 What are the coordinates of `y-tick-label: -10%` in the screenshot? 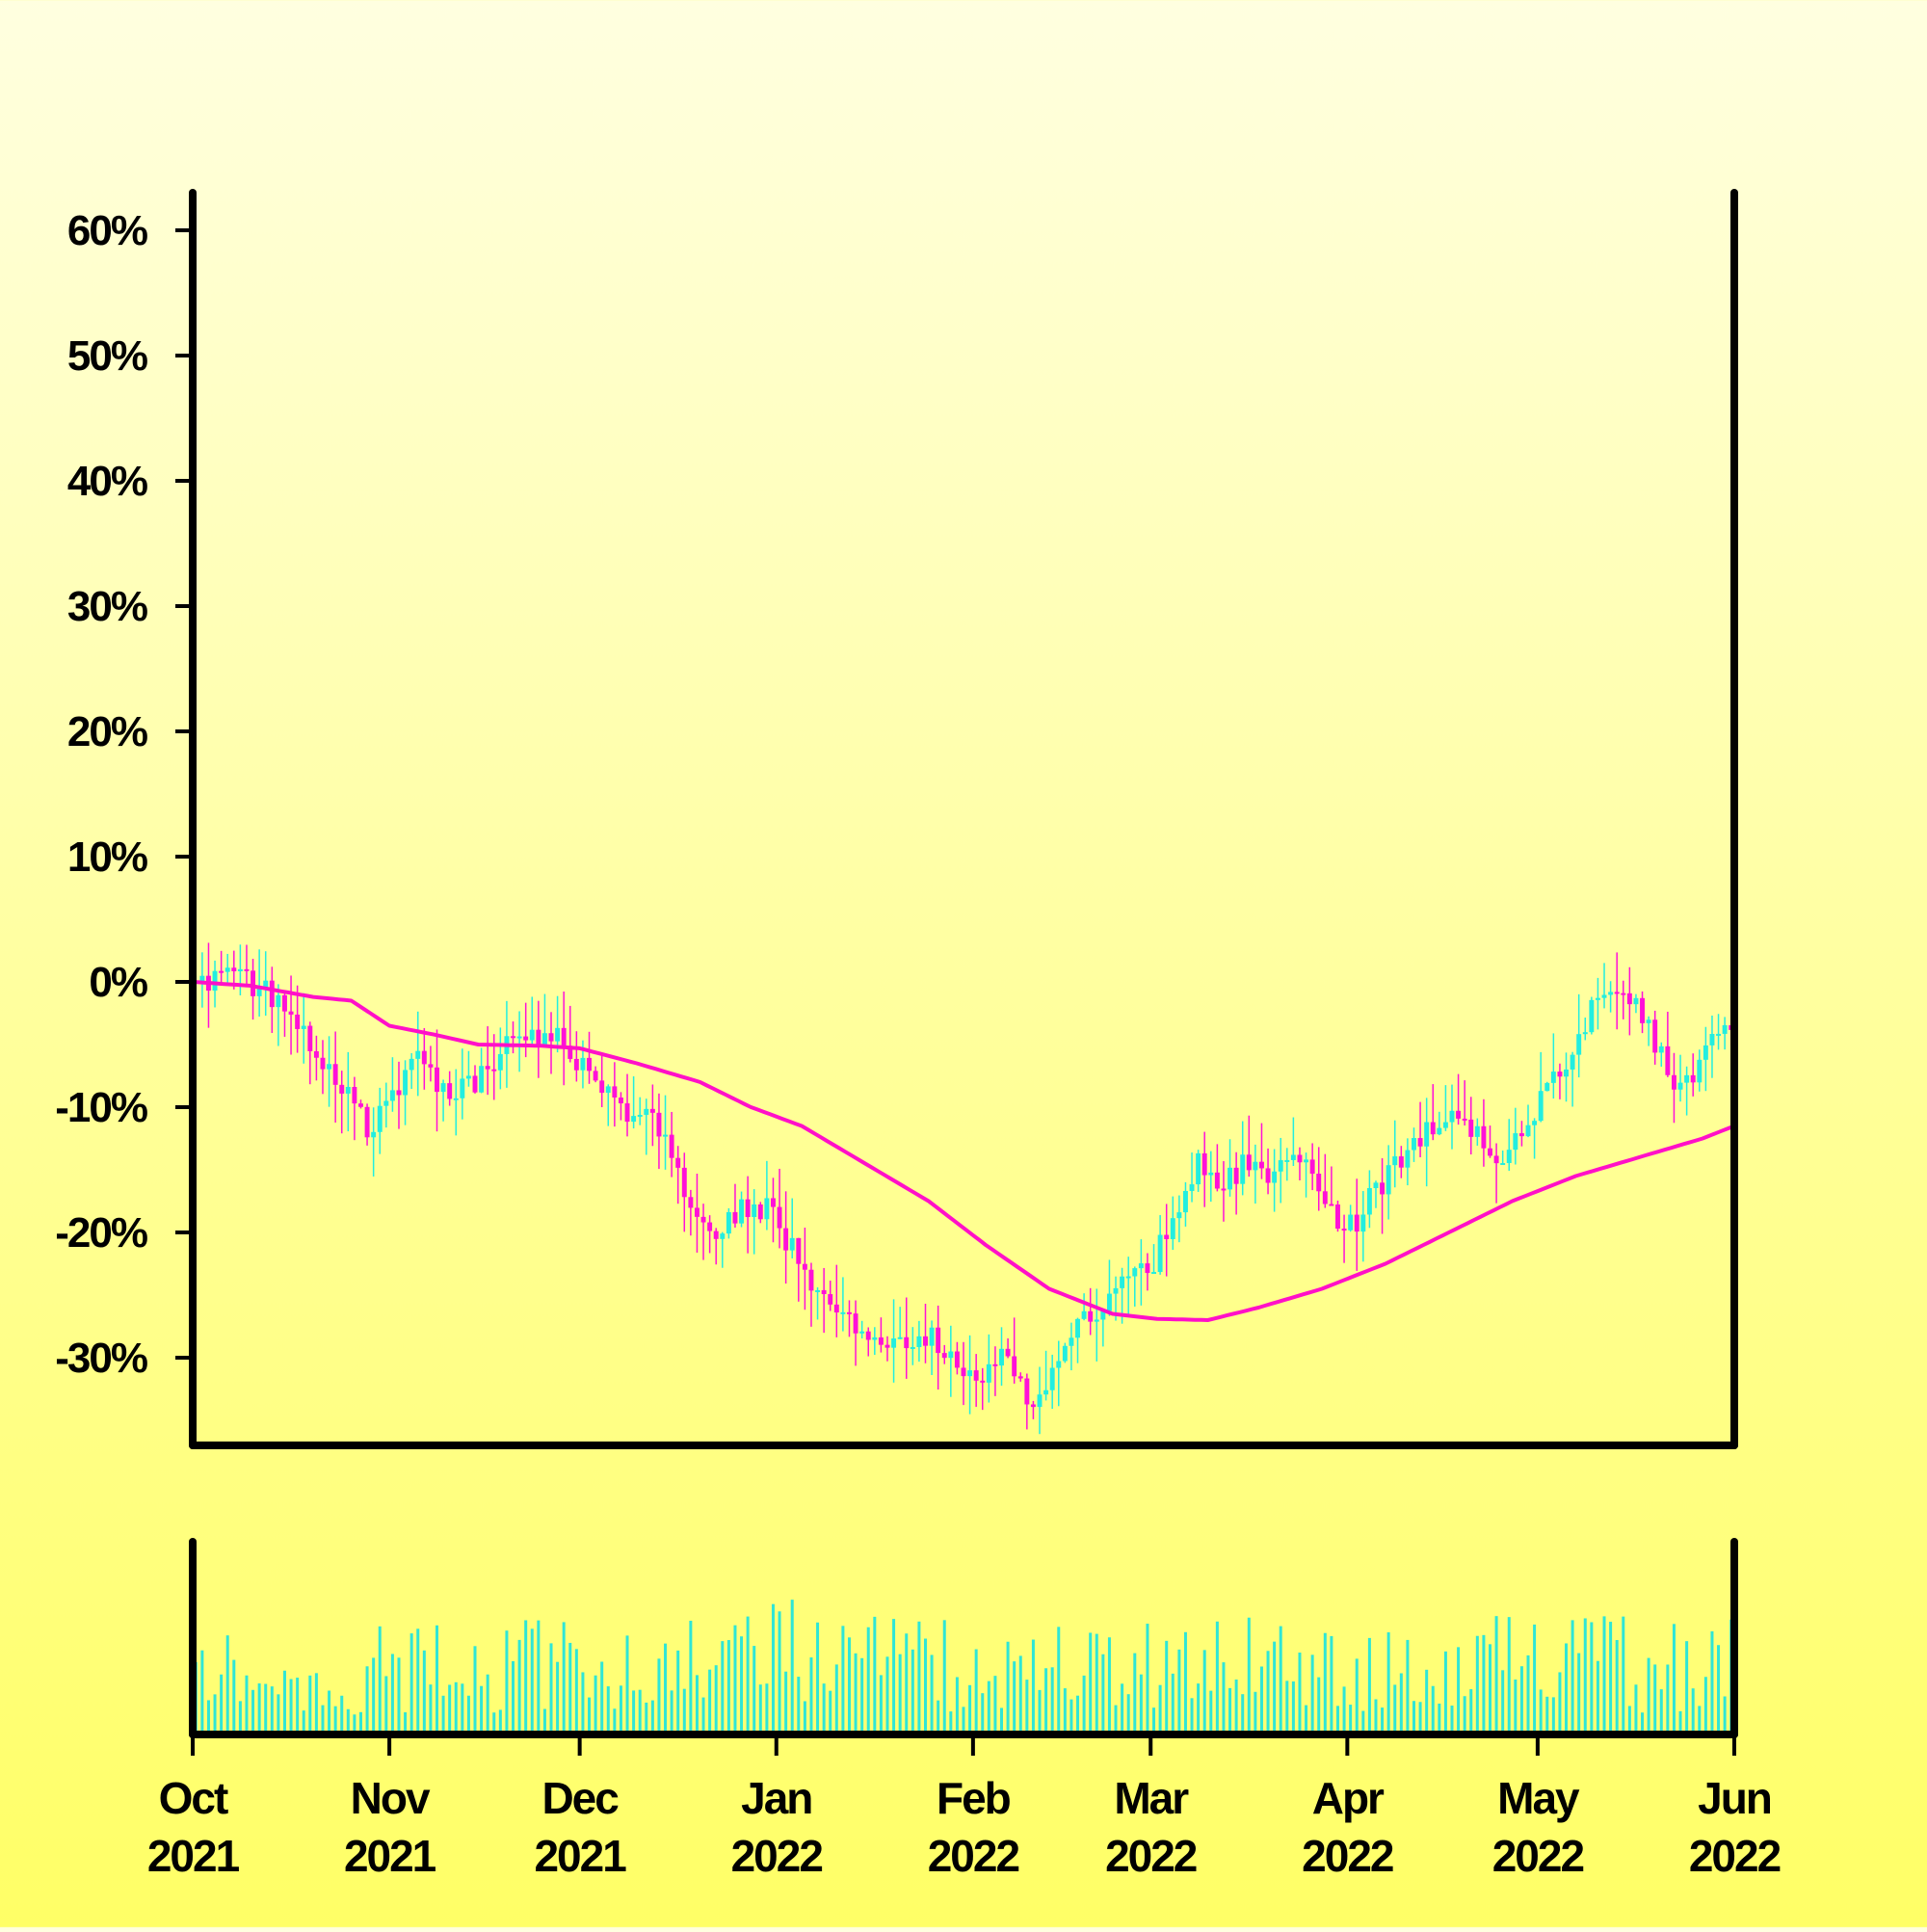 It's located at (101, 1107).